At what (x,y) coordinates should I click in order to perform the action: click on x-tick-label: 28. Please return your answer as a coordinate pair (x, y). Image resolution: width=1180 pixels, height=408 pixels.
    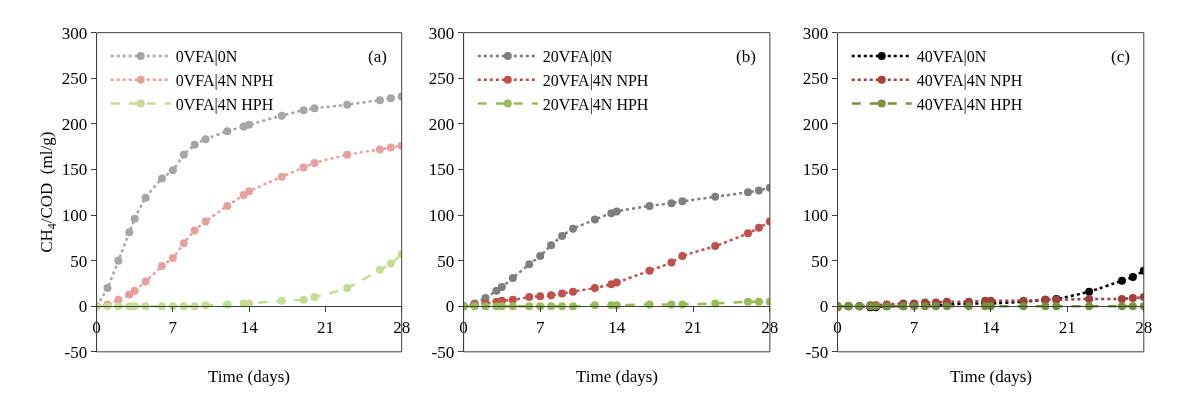
    Looking at the image, I should click on (770, 327).